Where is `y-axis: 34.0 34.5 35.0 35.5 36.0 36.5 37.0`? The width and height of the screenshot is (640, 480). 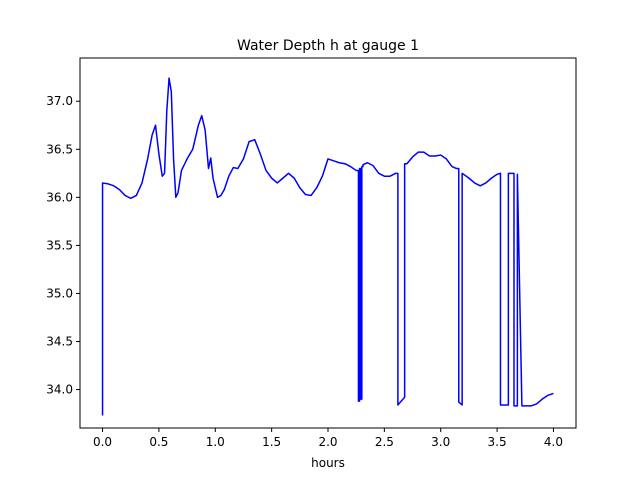
y-axis: 34.0 34.5 35.0 35.5 36.0 36.5 37.0 is located at coordinates (63, 245).